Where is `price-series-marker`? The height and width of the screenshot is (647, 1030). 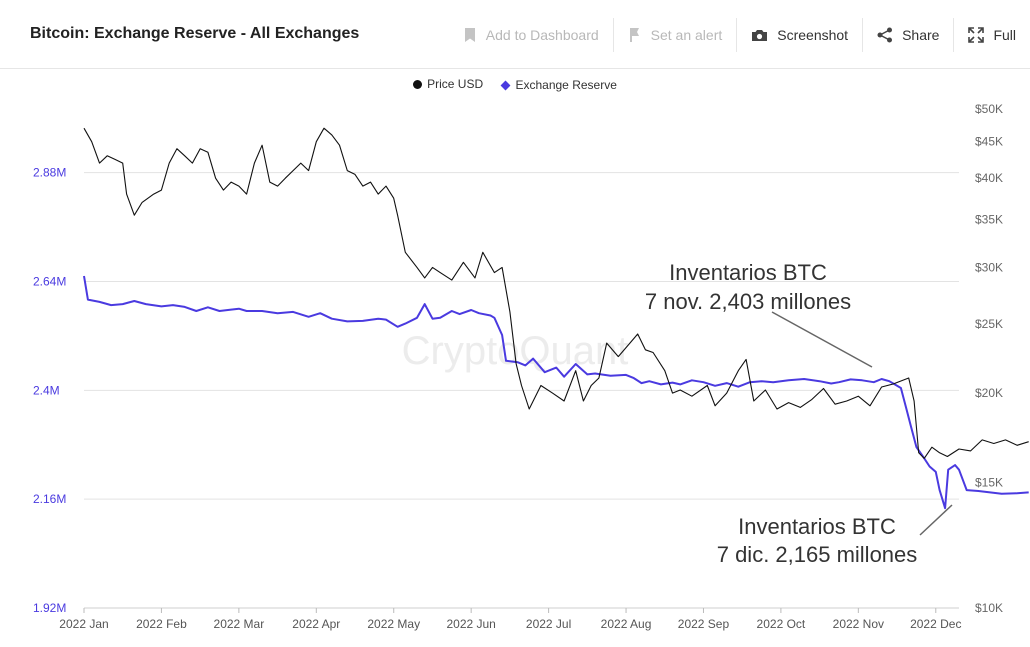
price-series-marker is located at coordinates (418, 84).